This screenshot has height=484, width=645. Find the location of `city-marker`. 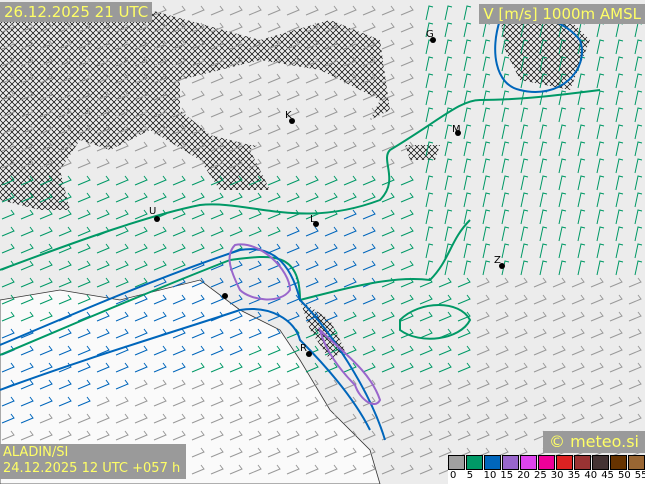

city-marker is located at coordinates (309, 354).